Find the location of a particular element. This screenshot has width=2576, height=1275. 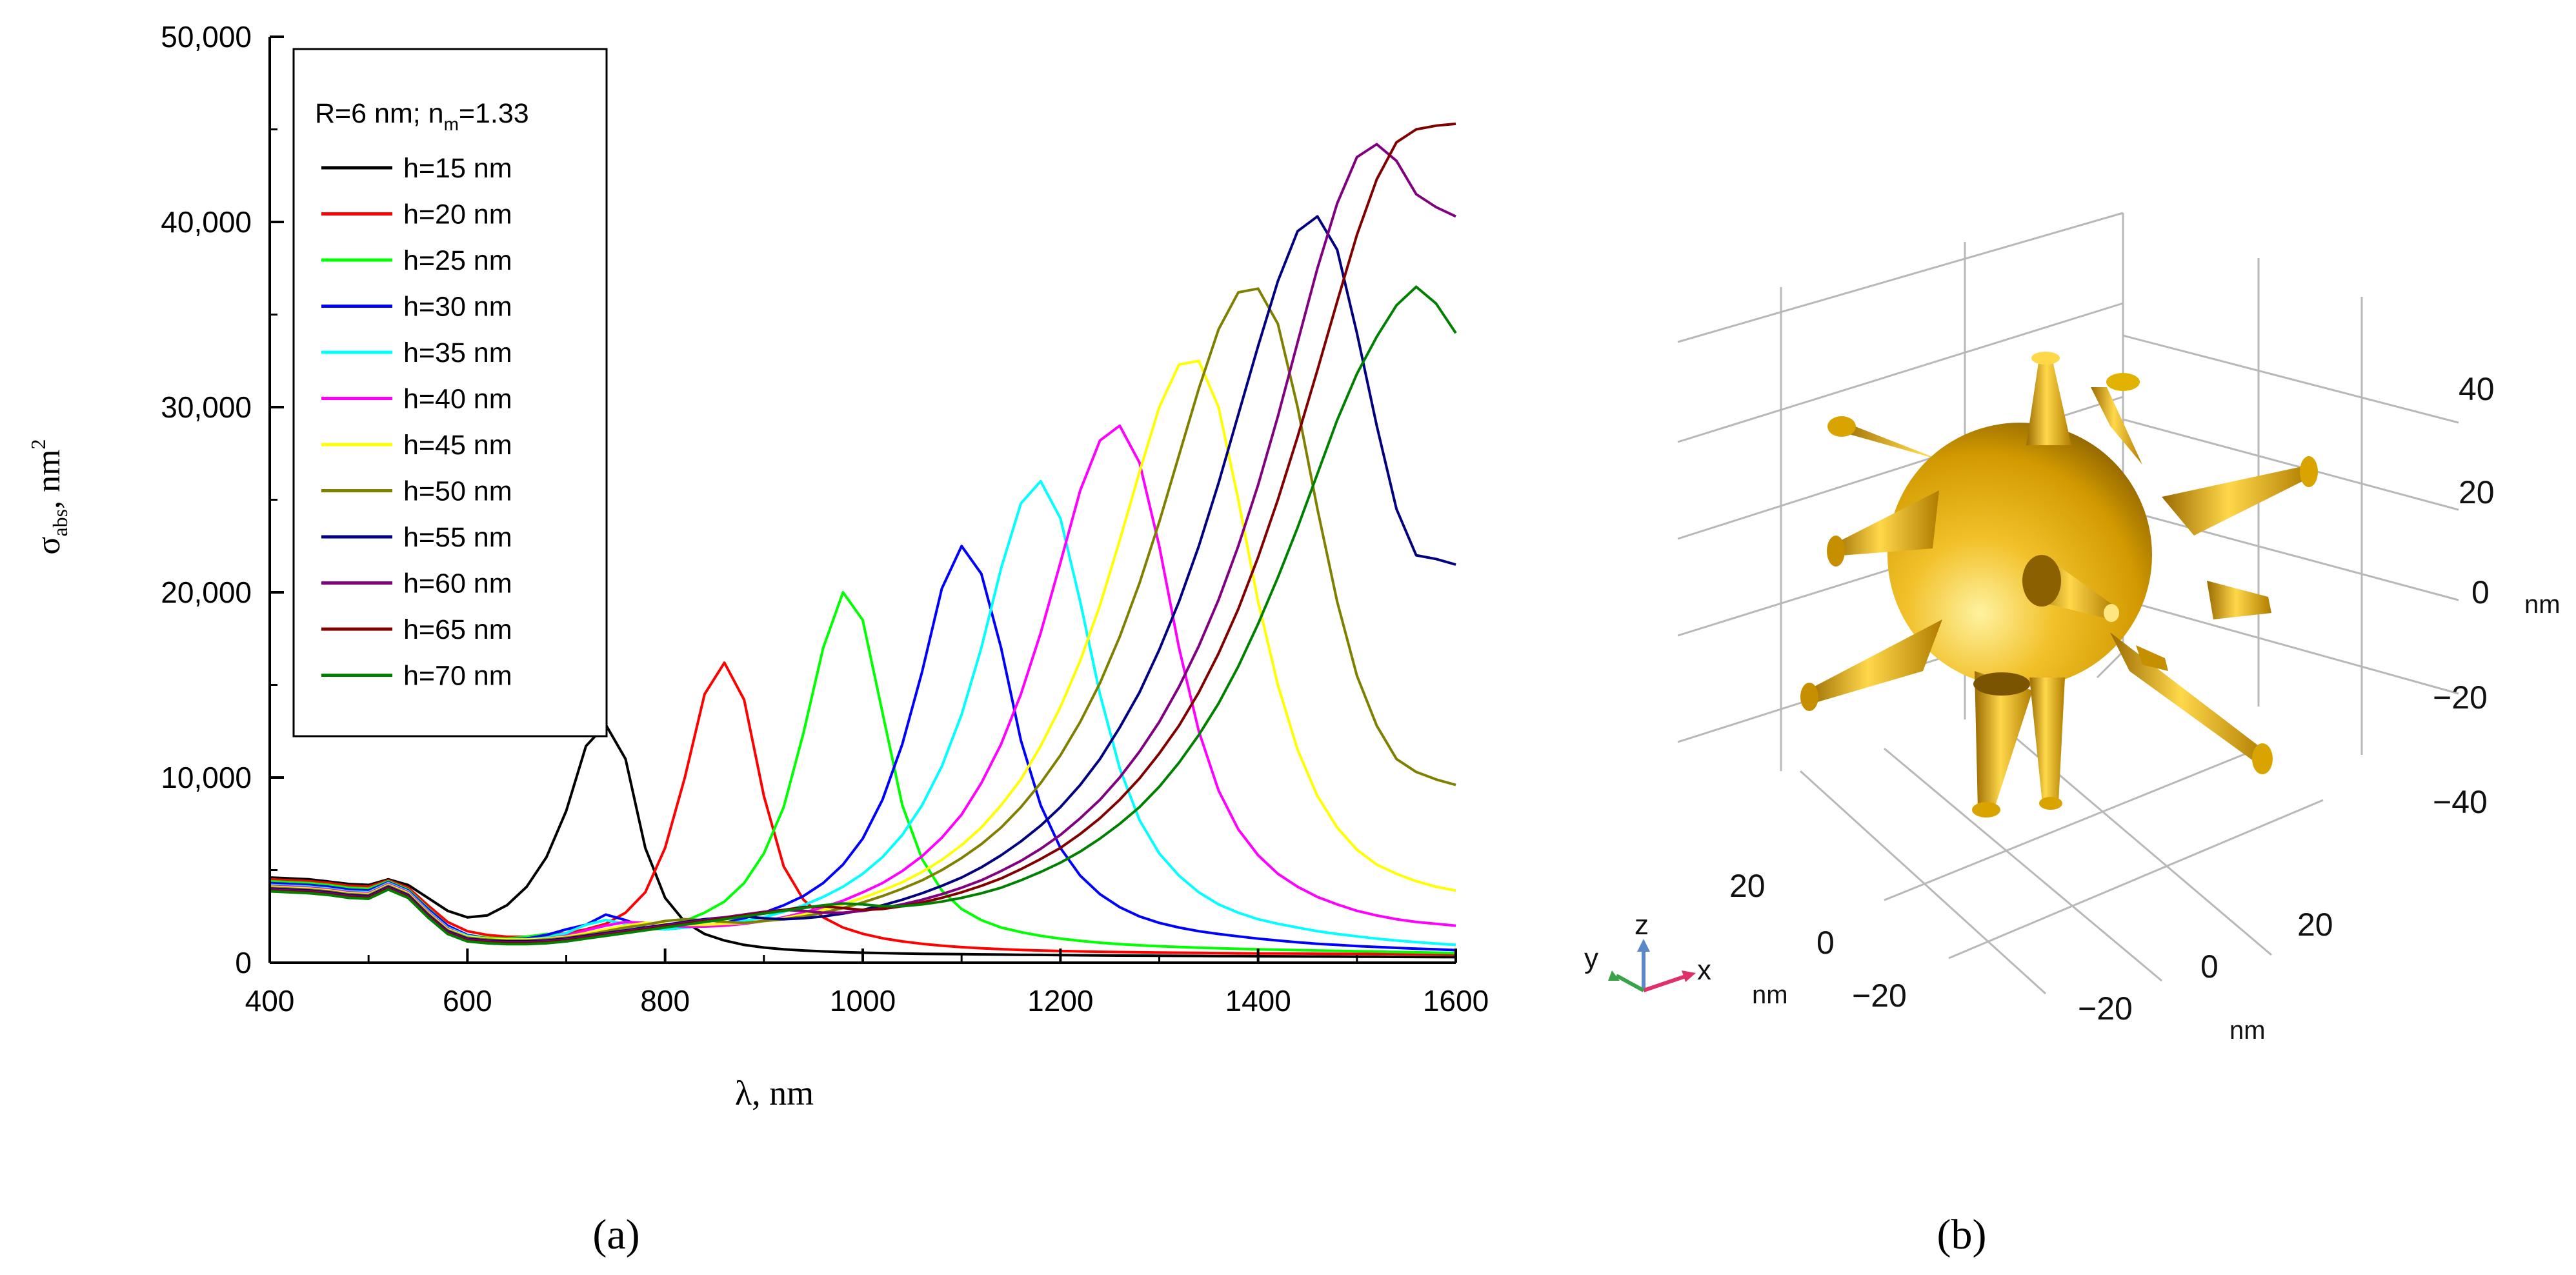

legend-entry-label: h=70 nm is located at coordinates (457, 676).